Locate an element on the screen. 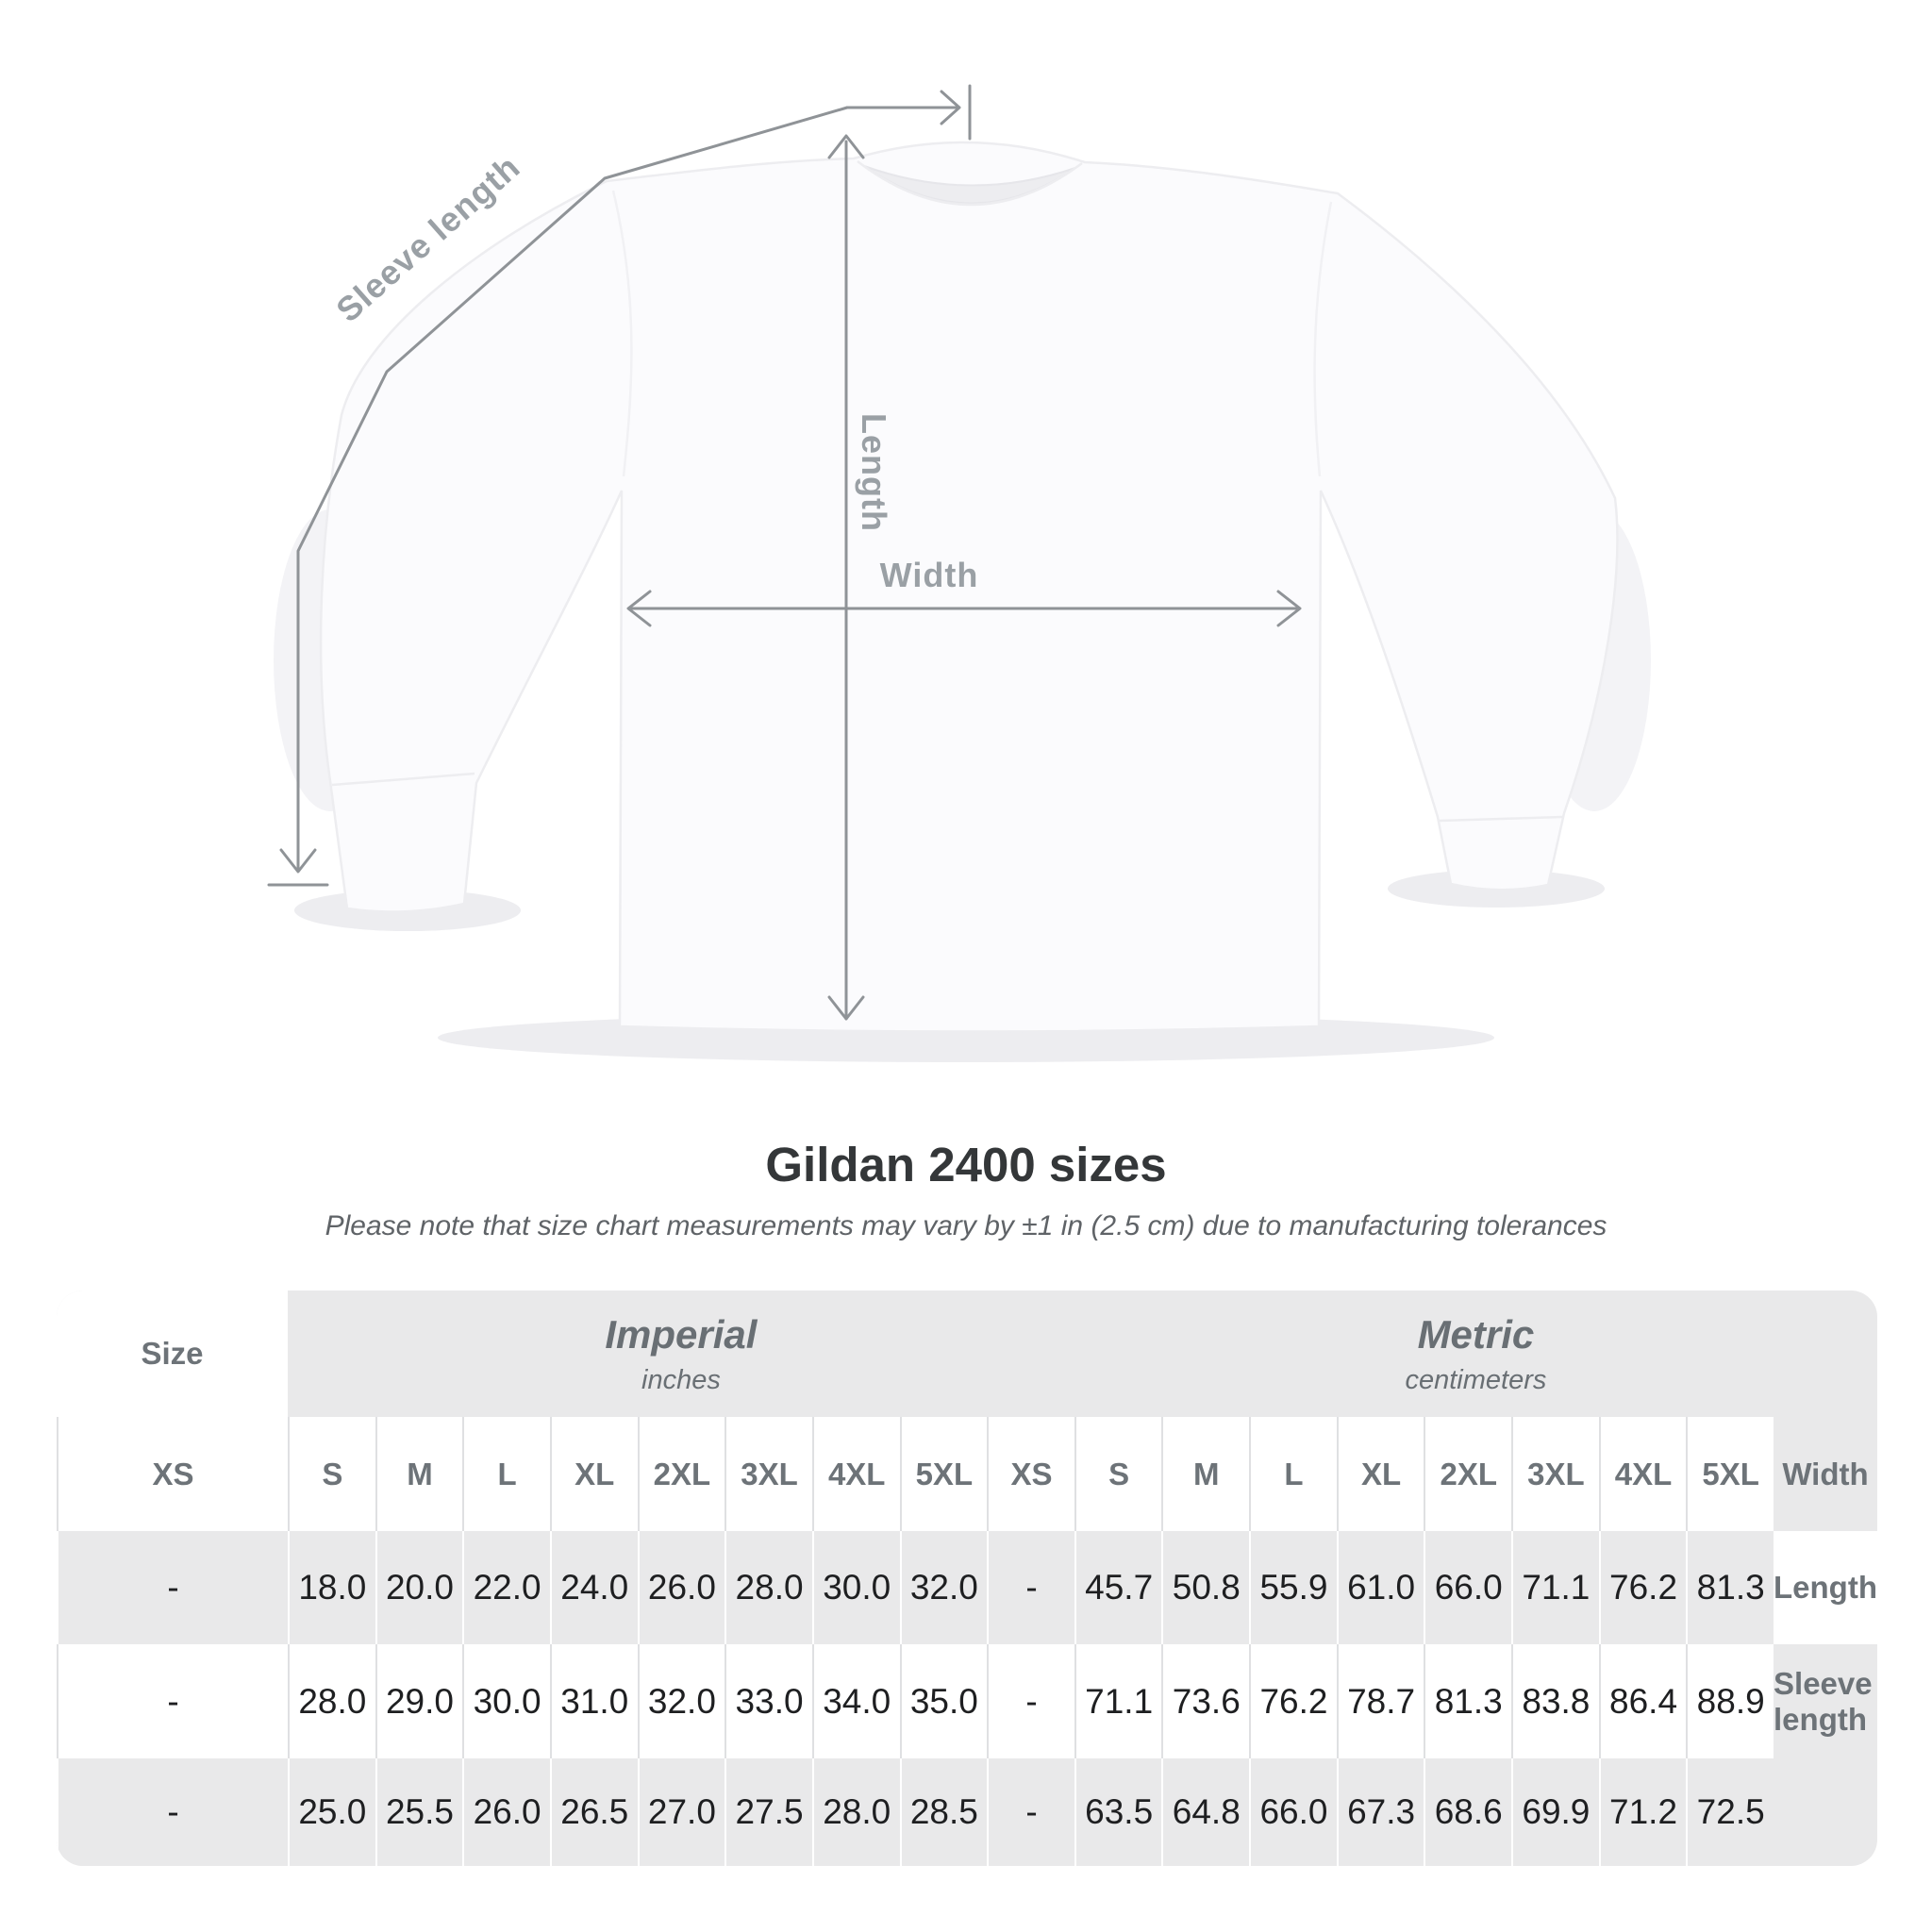 The height and width of the screenshot is (1932, 1932). table-cell: 27.0 is located at coordinates (681, 1812).